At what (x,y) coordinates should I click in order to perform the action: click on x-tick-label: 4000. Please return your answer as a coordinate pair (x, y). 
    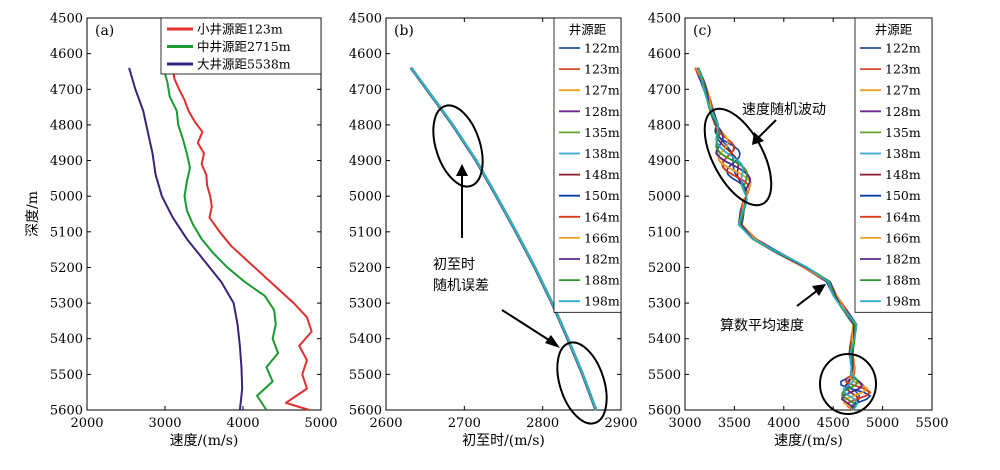
    Looking at the image, I should click on (783, 423).